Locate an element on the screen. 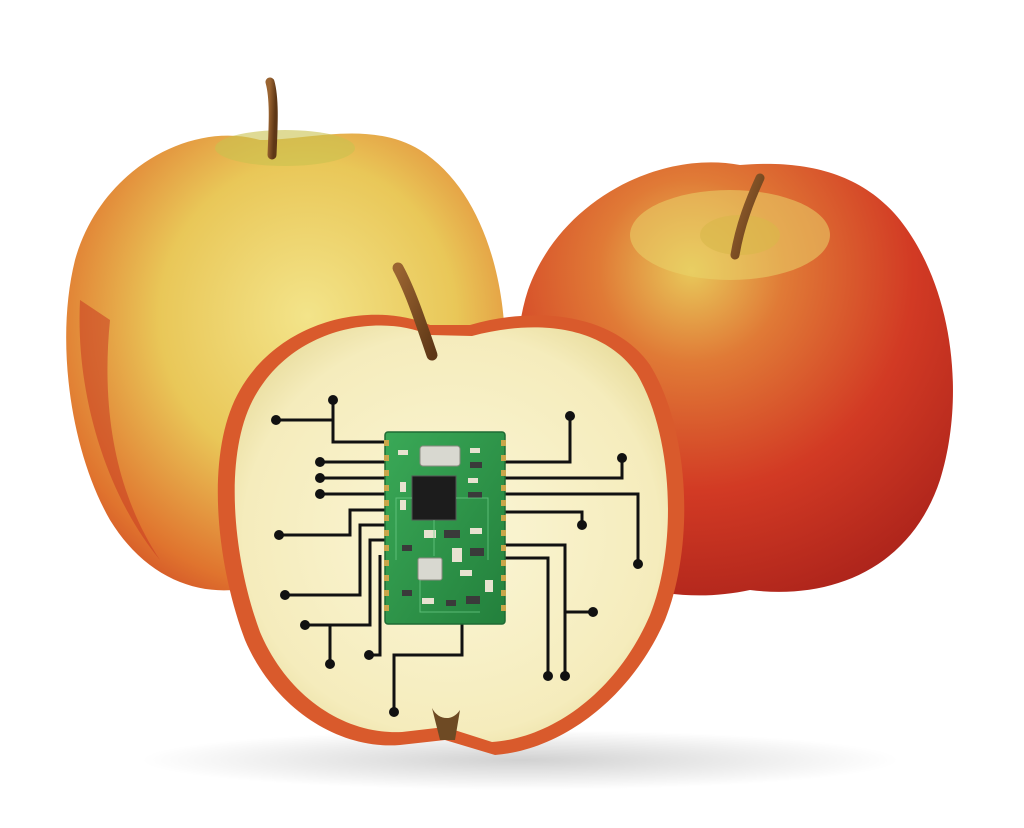 The image size is (1024, 828). circuit-traces is located at coordinates (459, 555).